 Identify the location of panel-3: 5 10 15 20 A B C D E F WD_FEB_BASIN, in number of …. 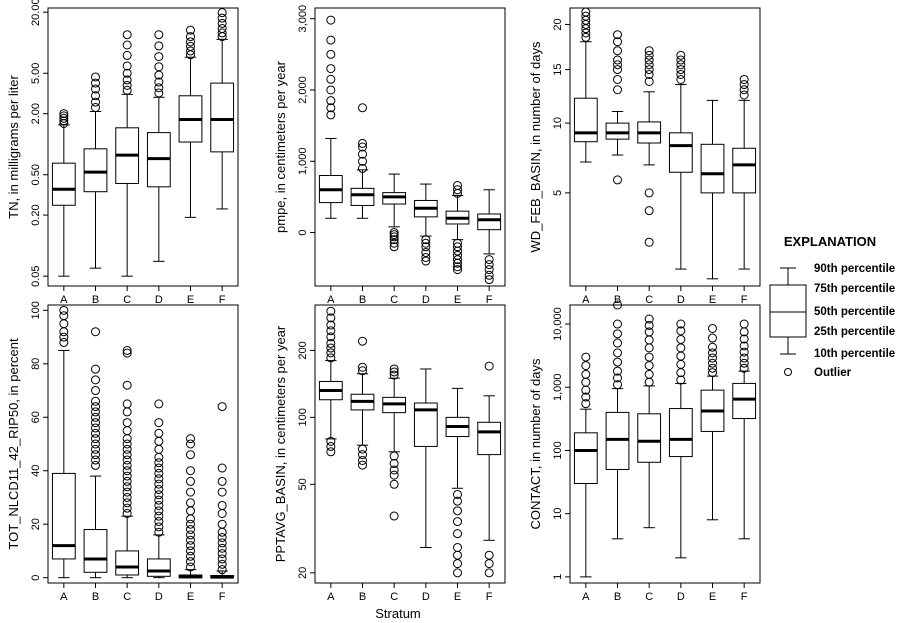
(644, 156).